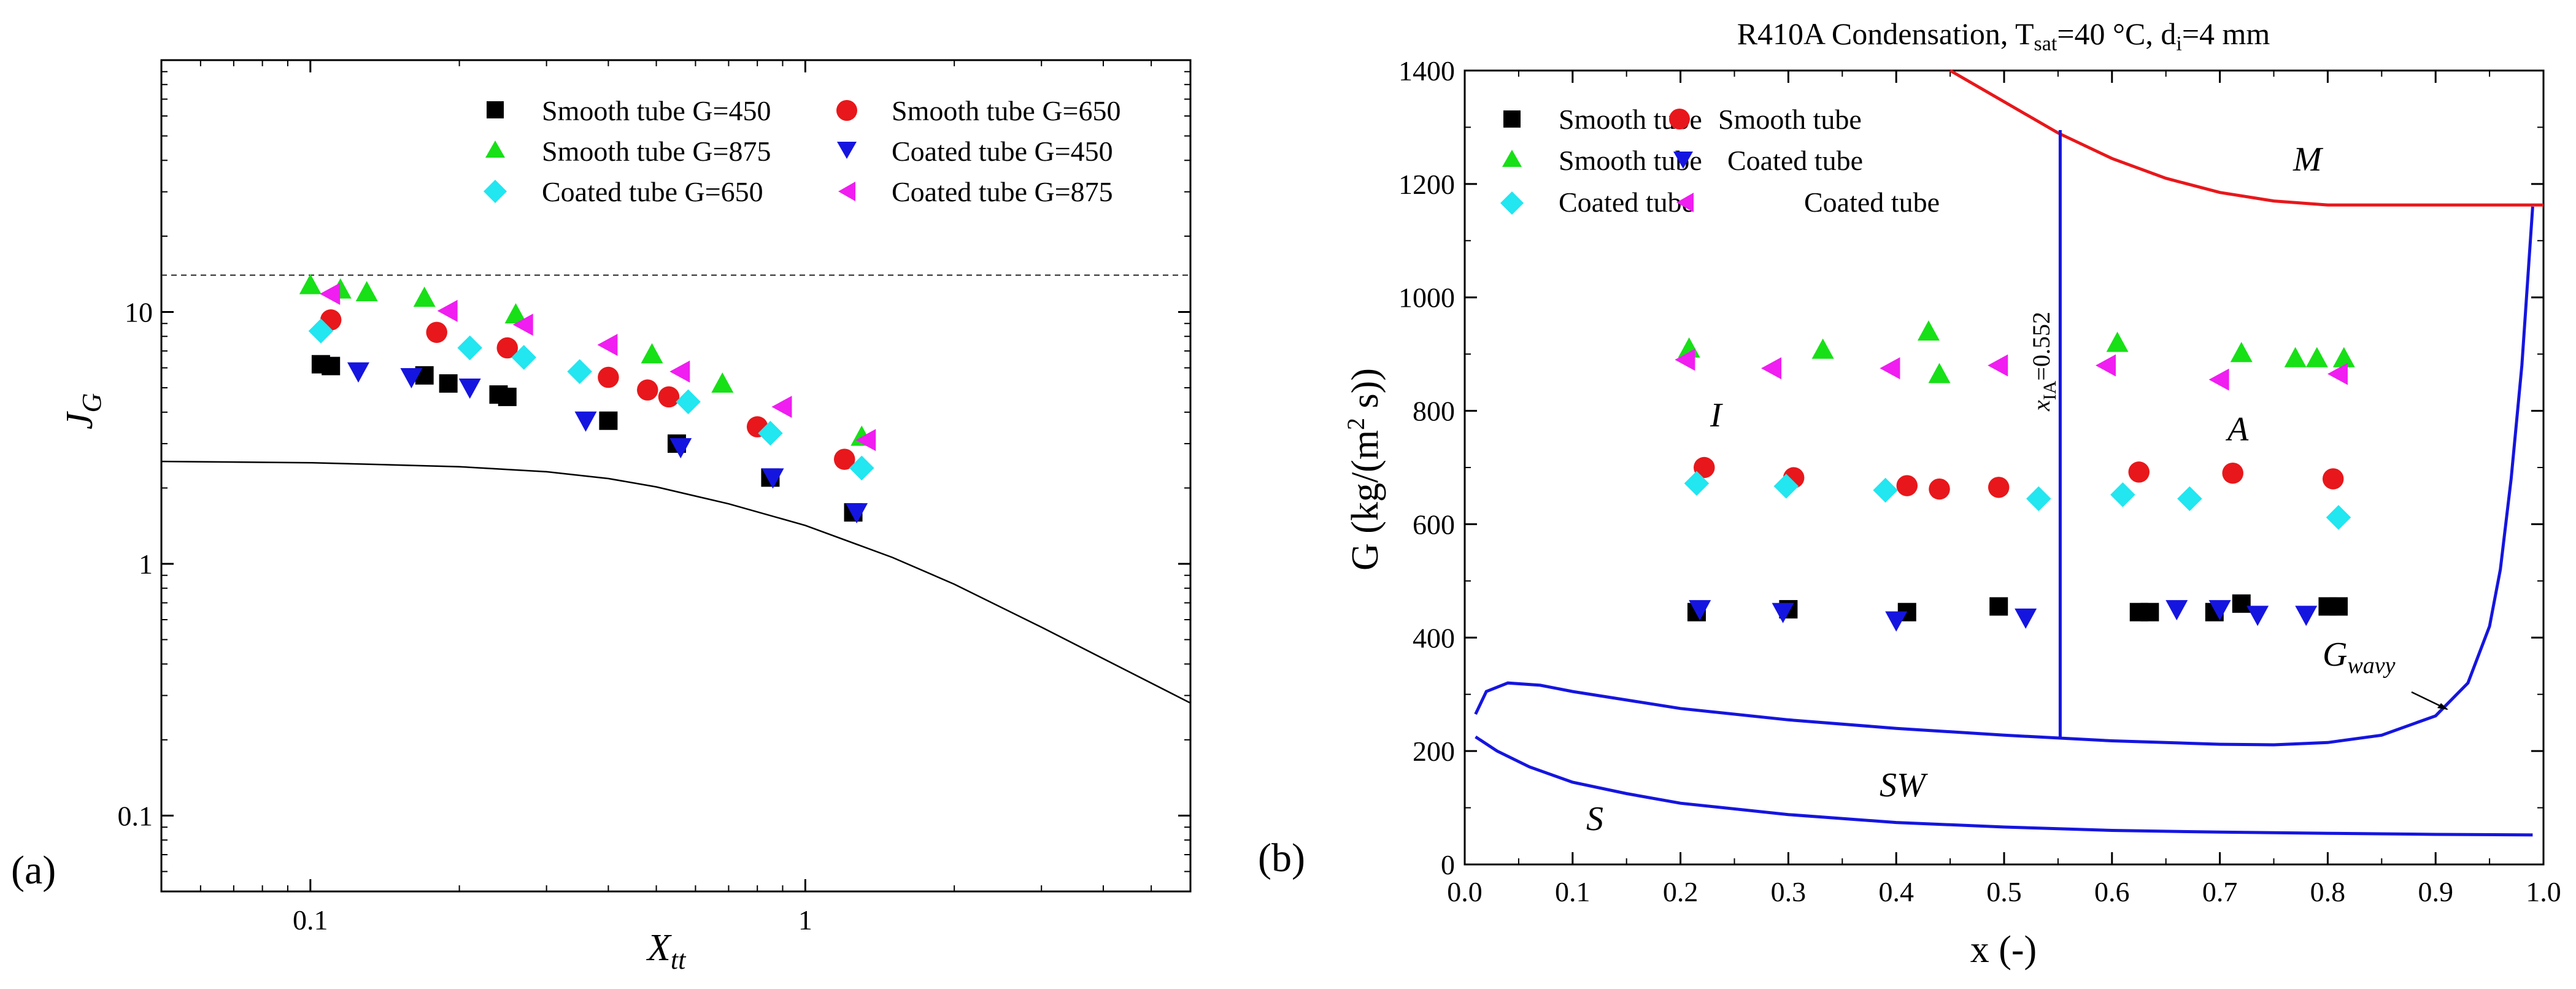 The height and width of the screenshot is (989, 2576). Describe the element at coordinates (1434, 412) in the screenshot. I see `y-tick-label: 800` at that location.